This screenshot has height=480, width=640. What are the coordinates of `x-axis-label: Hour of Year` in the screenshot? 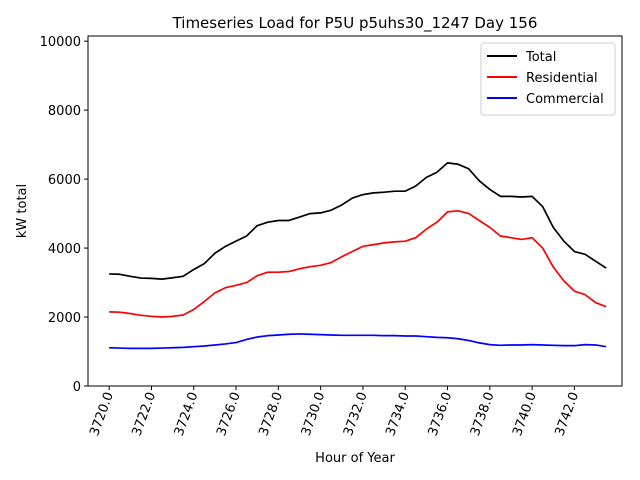 It's located at (355, 458).